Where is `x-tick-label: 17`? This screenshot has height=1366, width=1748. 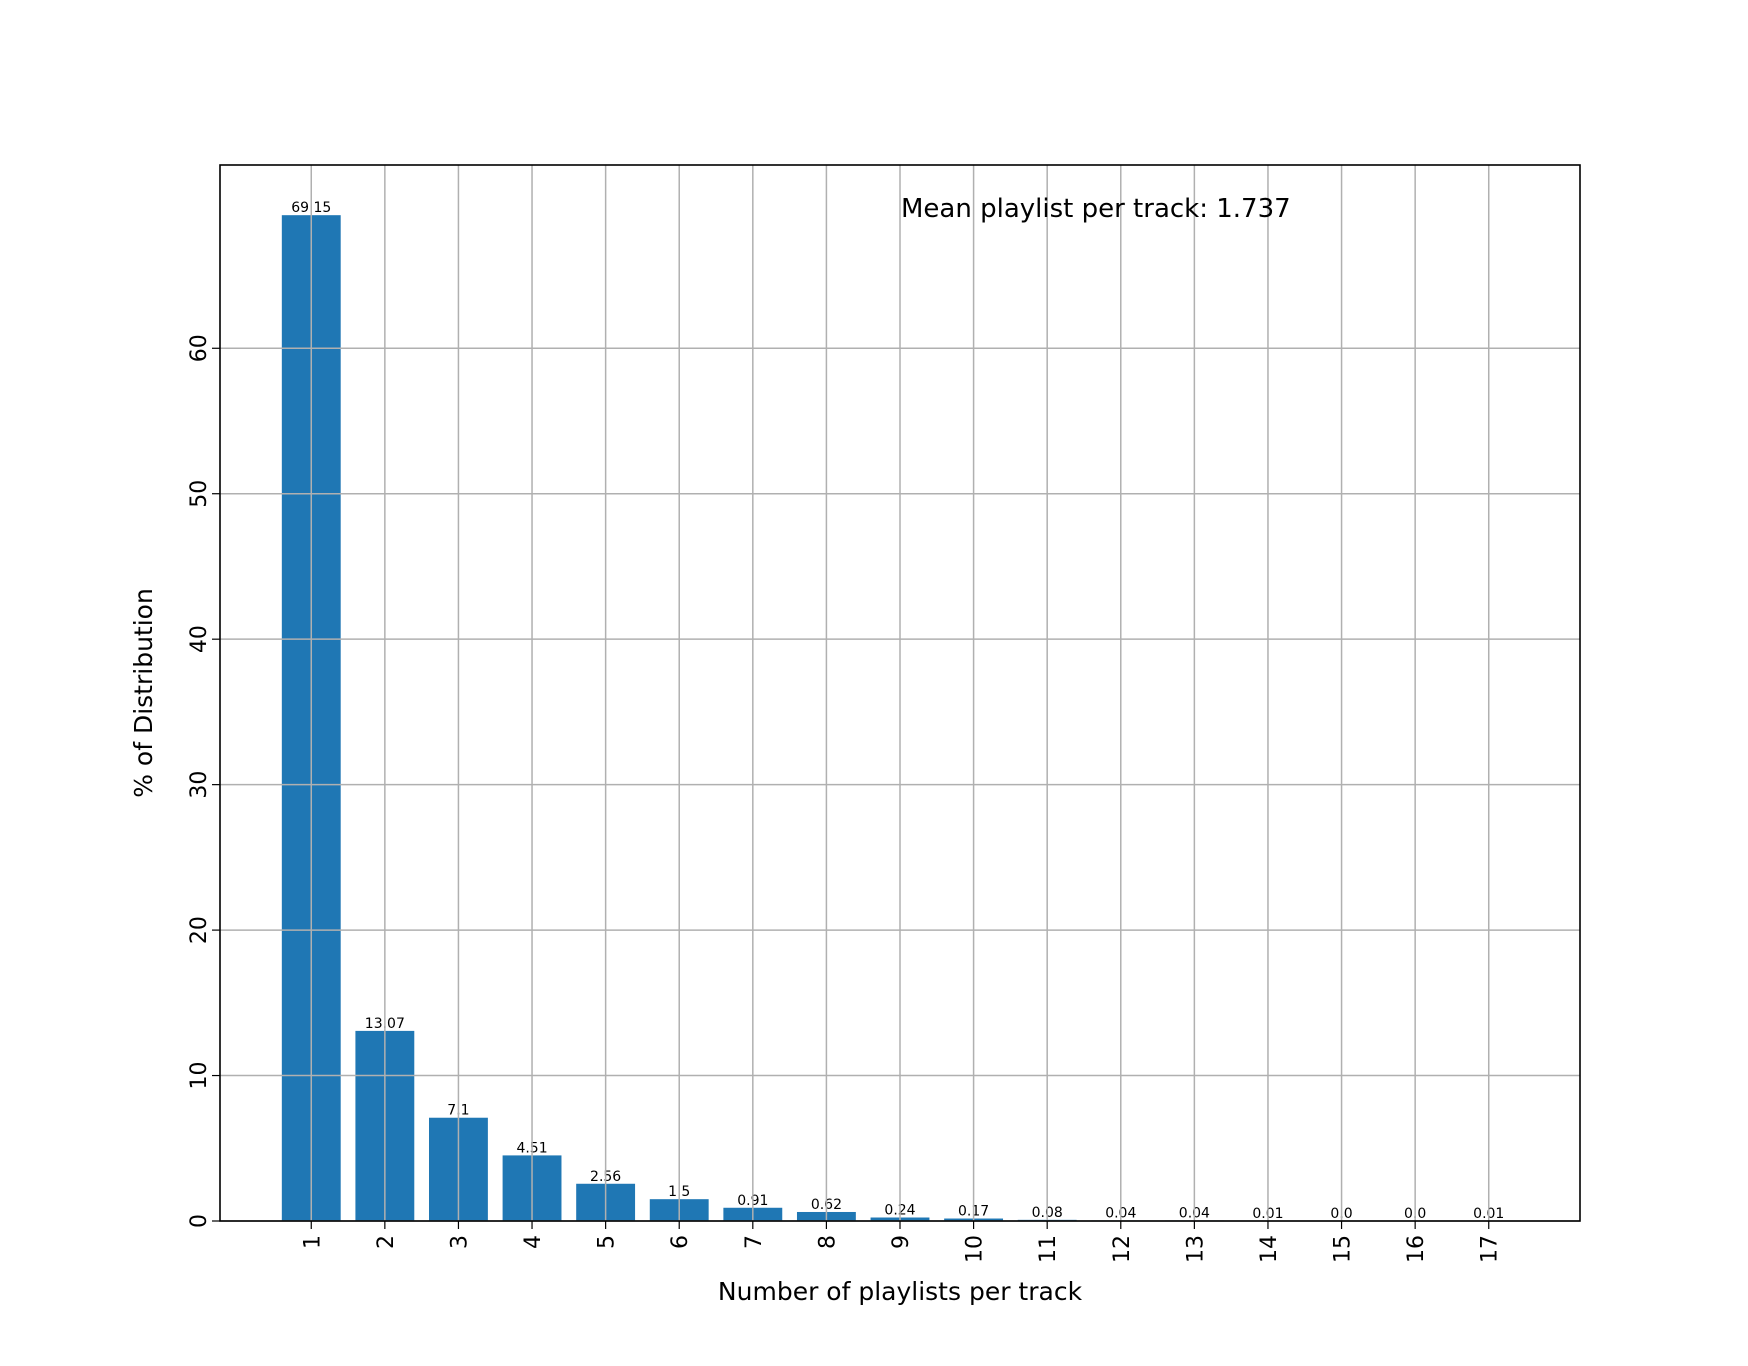 x-tick-label: 17 is located at coordinates (1490, 1249).